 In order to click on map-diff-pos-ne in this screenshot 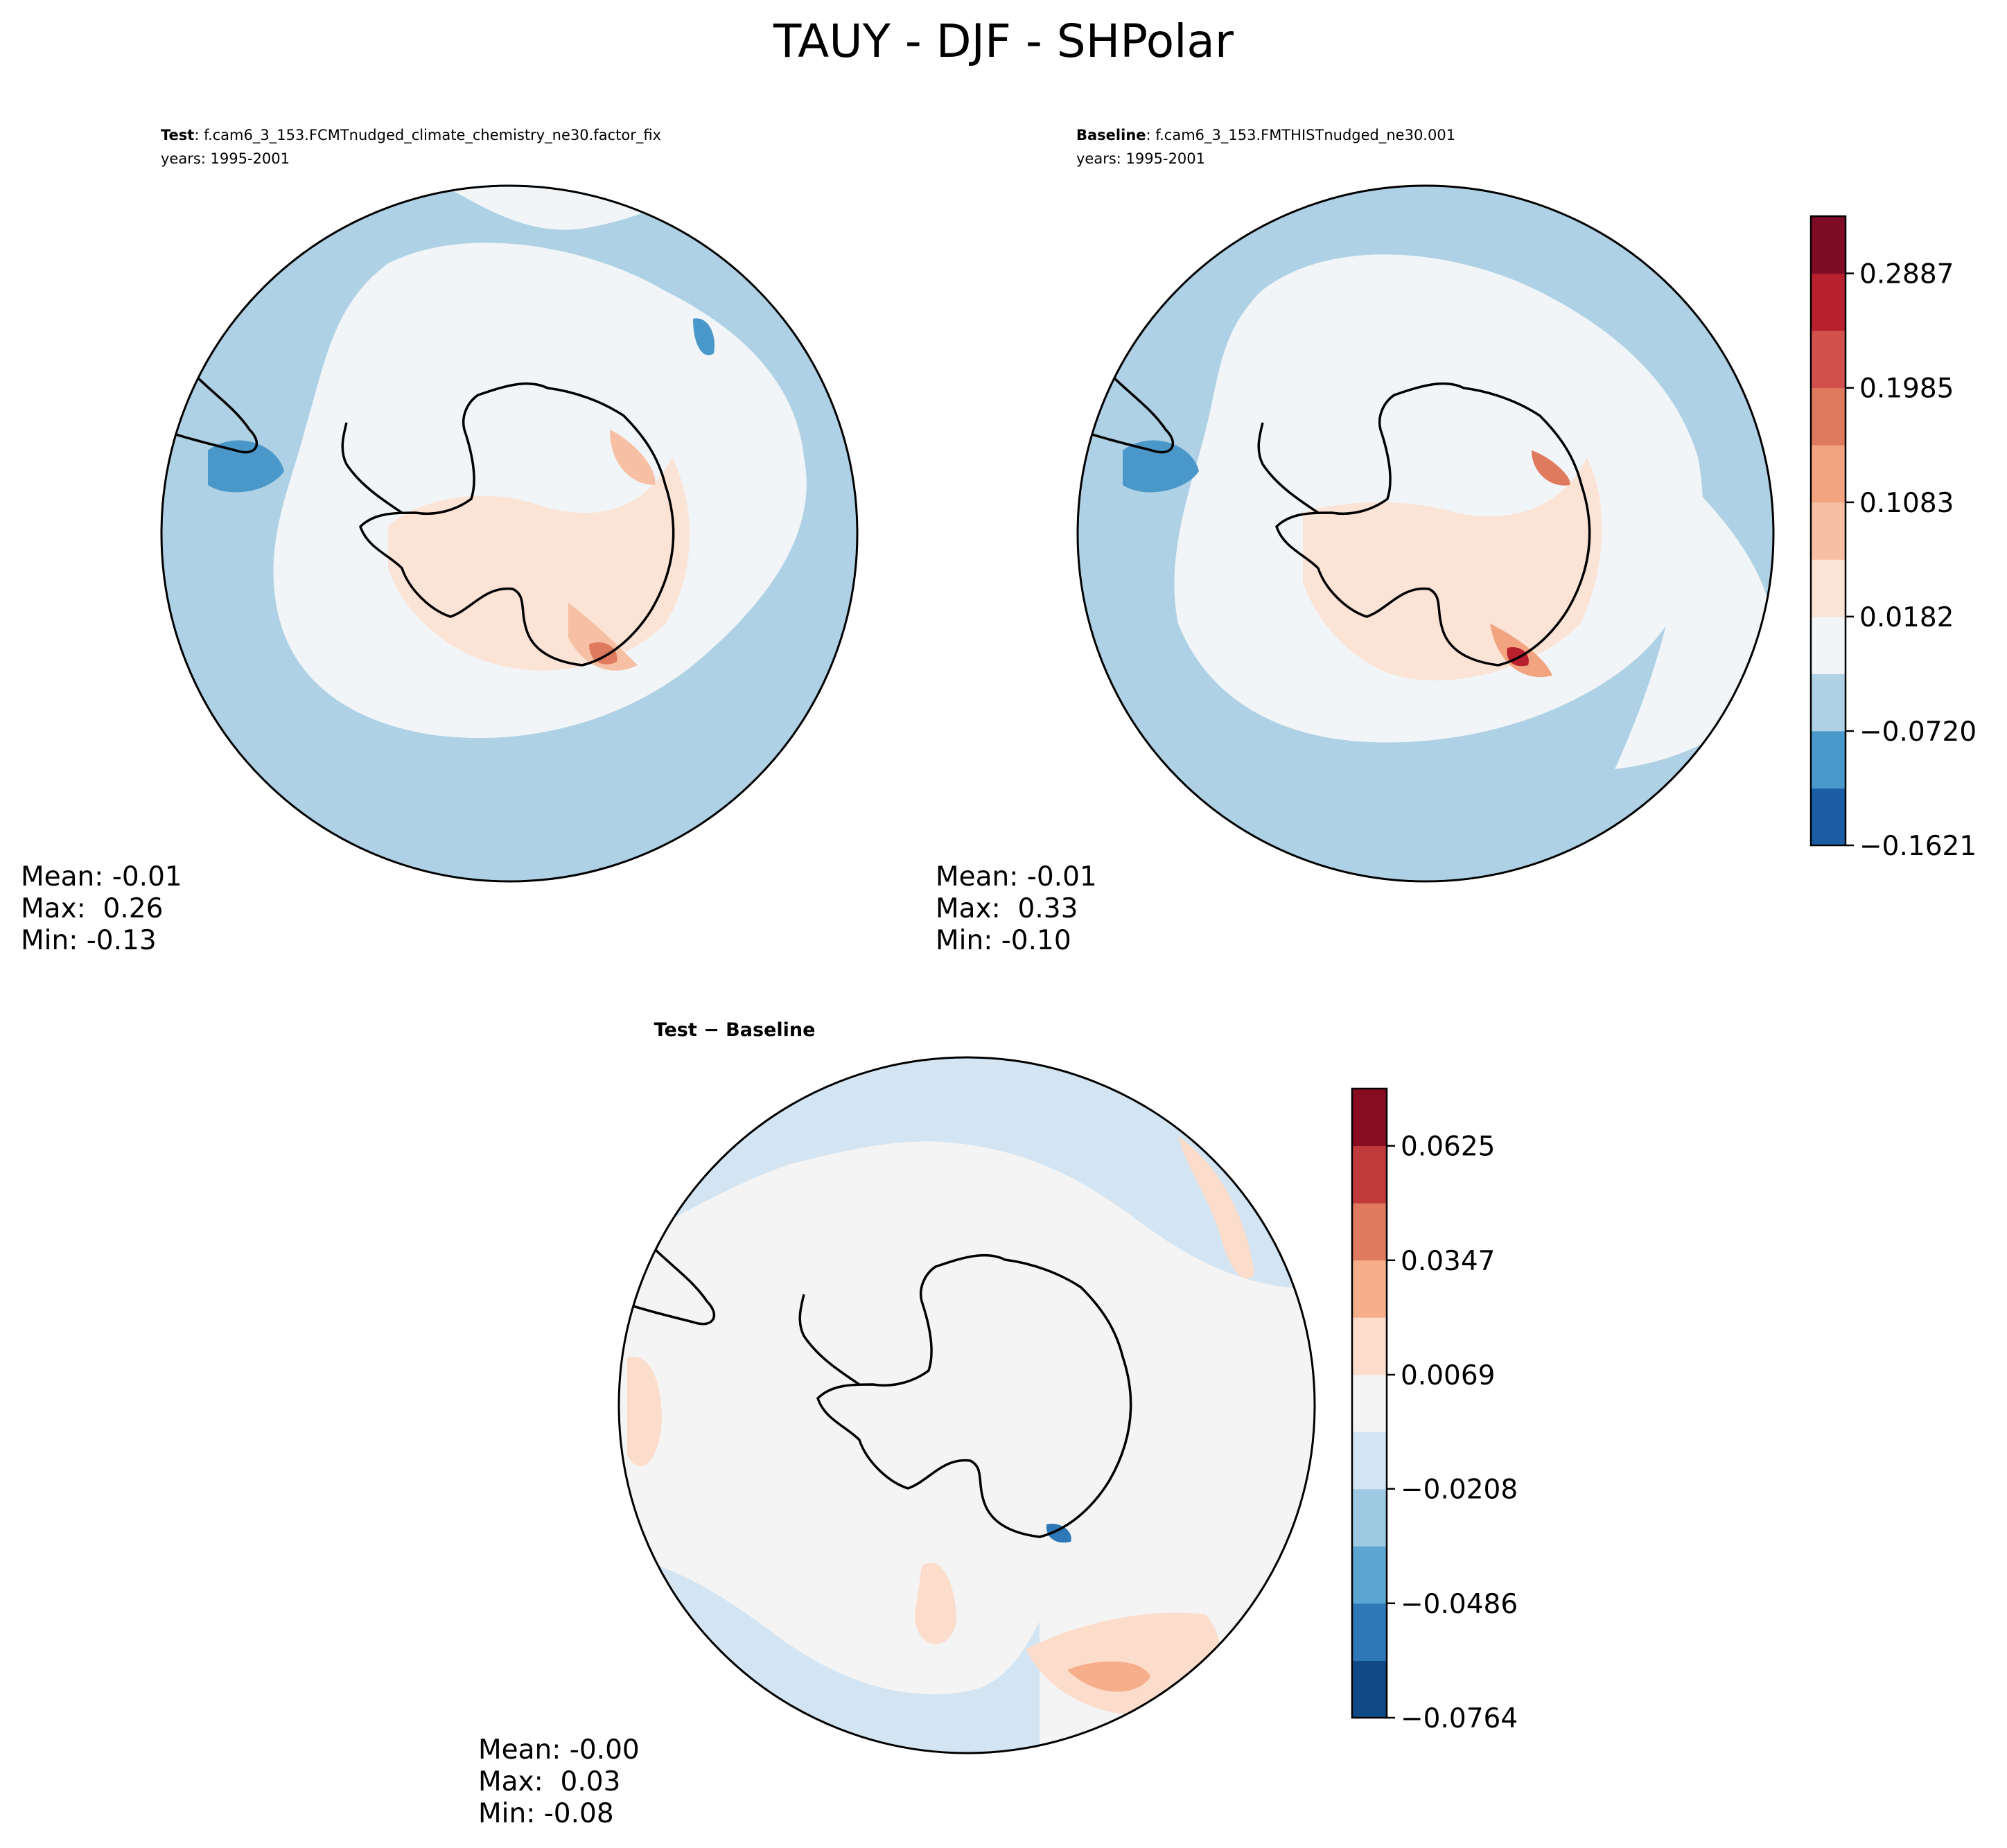, I will do `click(1216, 1207)`.